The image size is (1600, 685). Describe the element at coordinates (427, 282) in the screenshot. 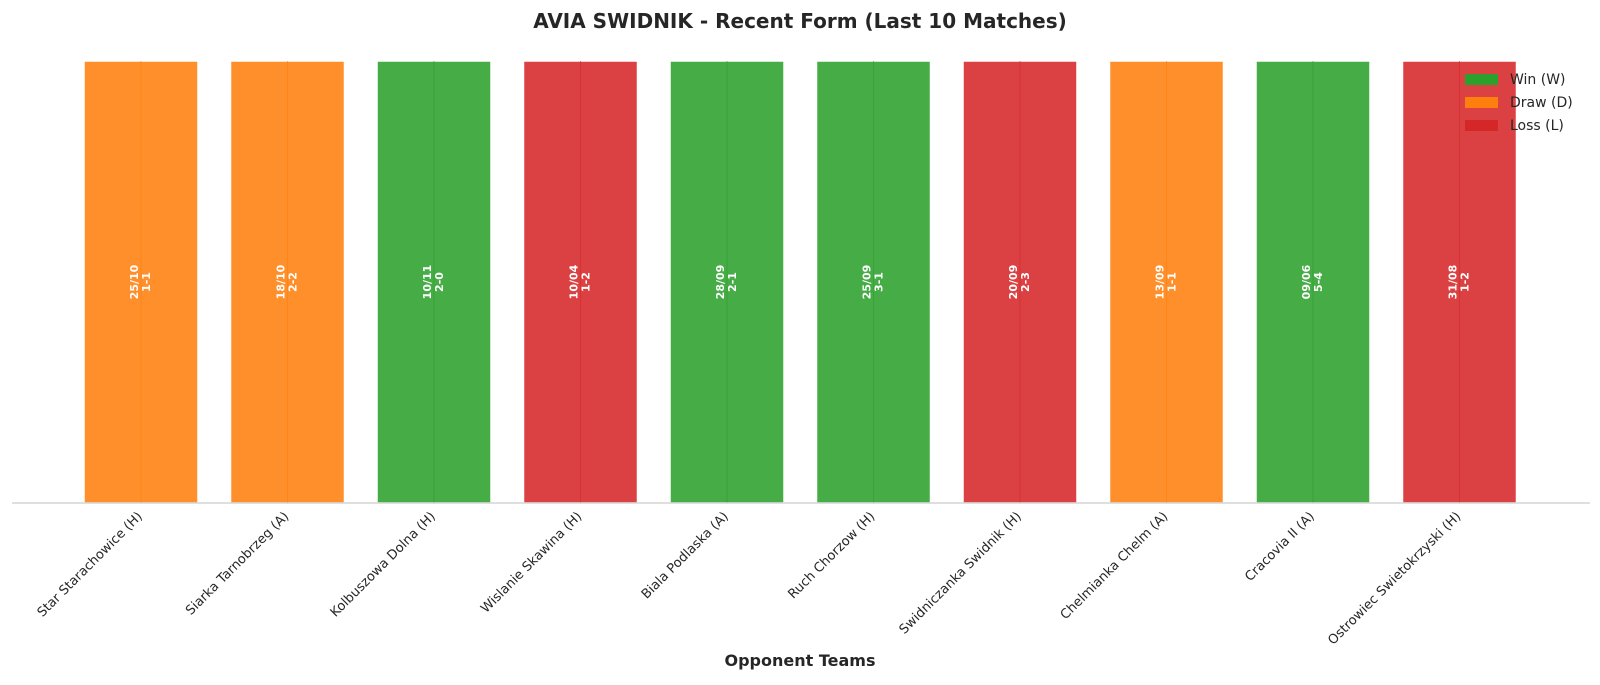

I see `bar-date-label: 10/11` at that location.